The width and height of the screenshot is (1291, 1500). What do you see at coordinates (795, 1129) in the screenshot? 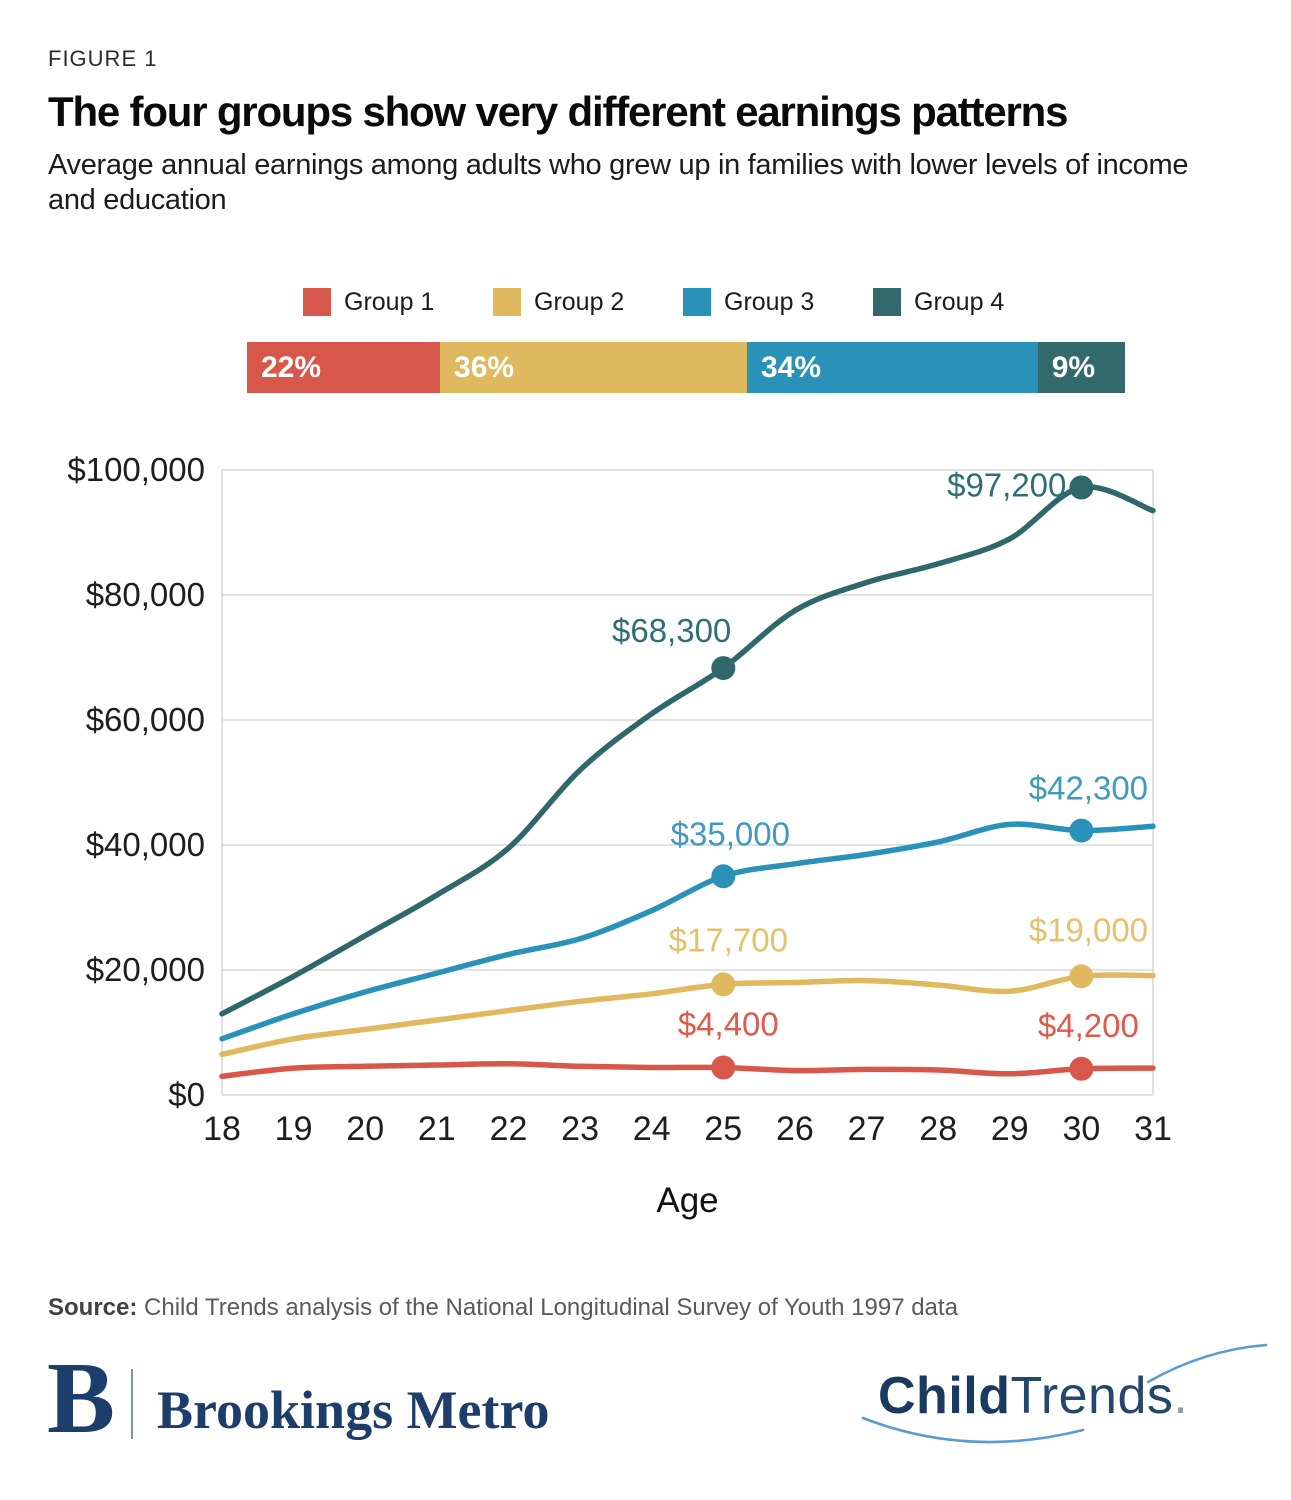
I see `x-axis-tick: 26` at bounding box center [795, 1129].